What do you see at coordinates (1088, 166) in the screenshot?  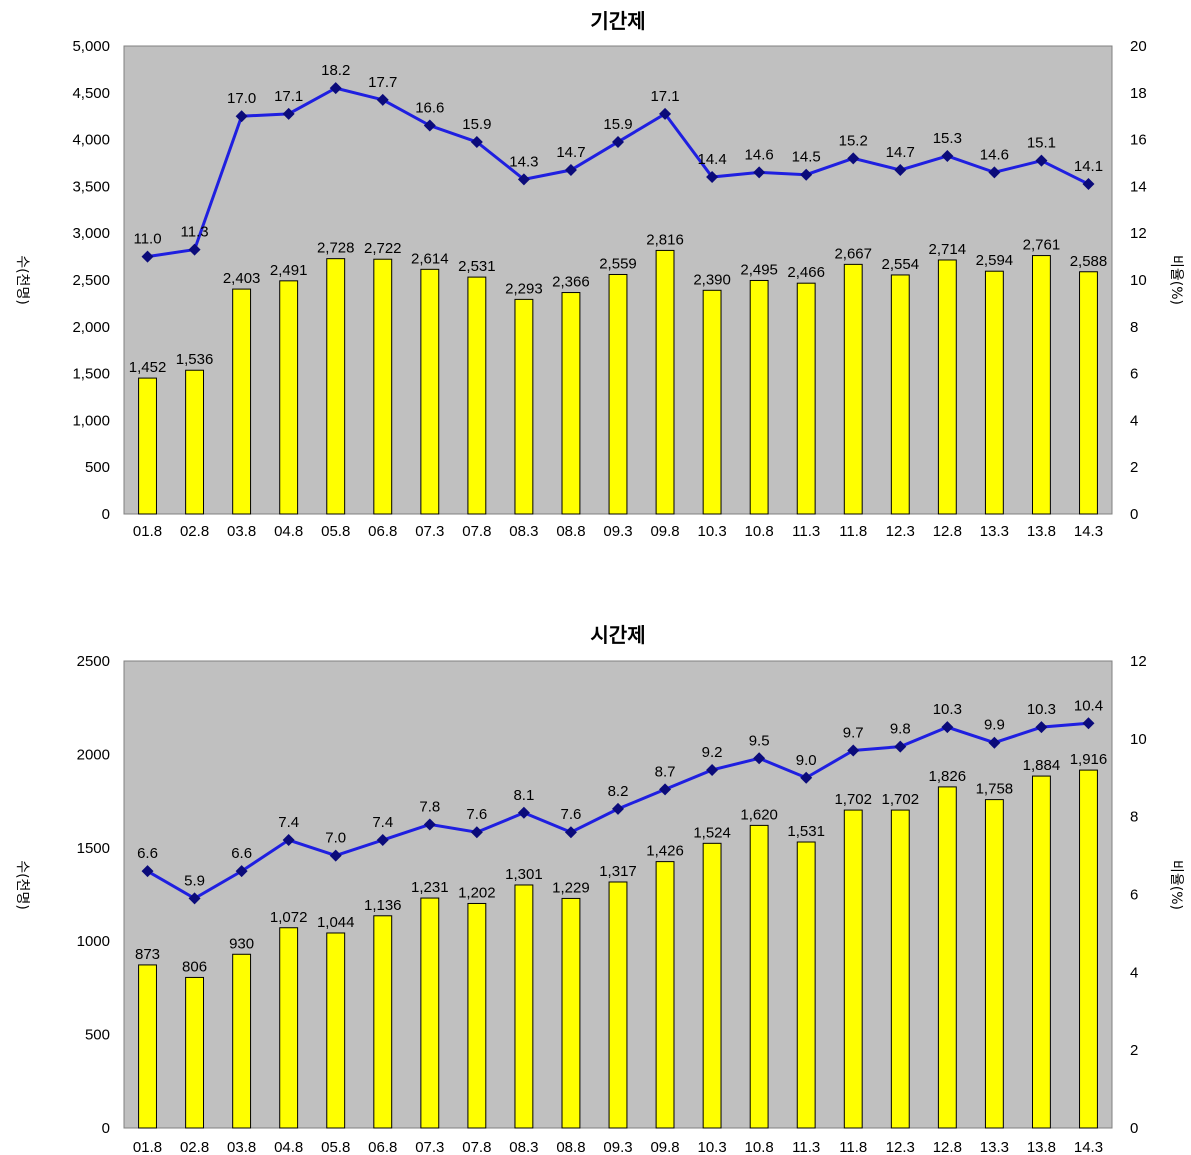 I see `ratio-value-label: 14.1` at bounding box center [1088, 166].